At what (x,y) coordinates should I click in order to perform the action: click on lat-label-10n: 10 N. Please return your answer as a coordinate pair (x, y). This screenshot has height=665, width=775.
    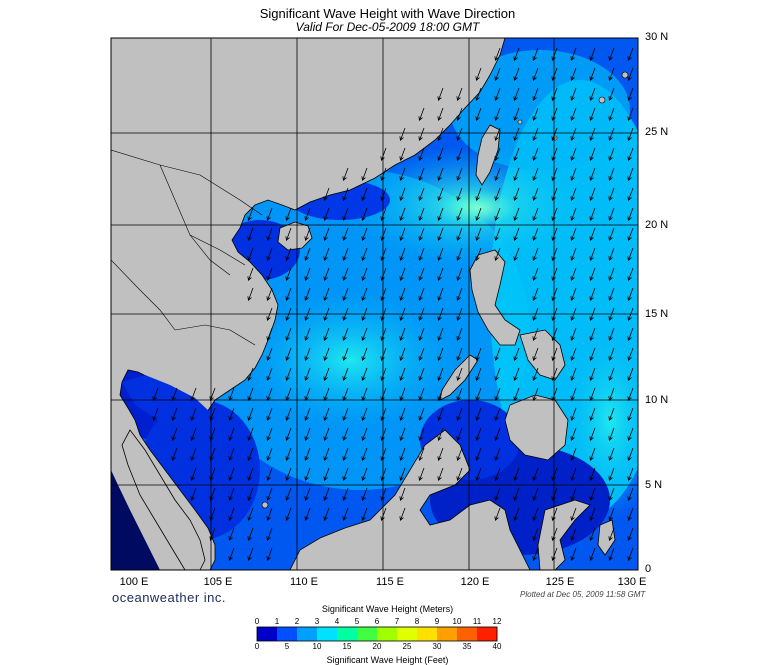
    Looking at the image, I should click on (657, 400).